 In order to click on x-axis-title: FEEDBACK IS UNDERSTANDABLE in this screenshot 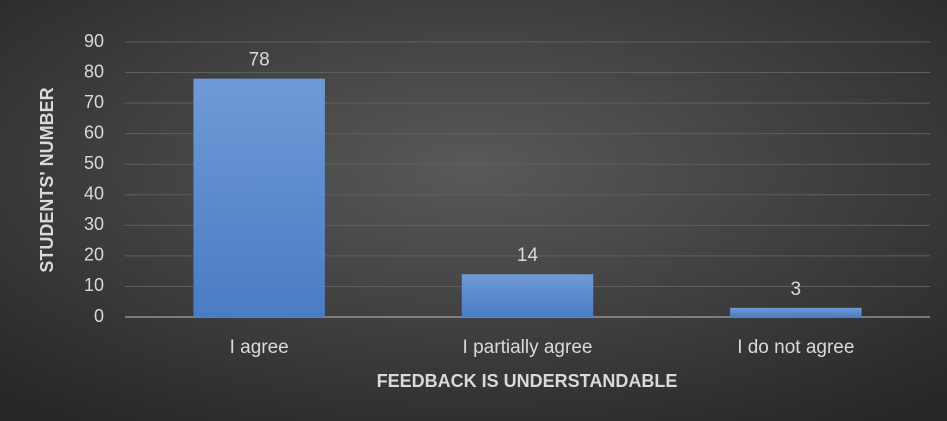, I will do `click(527, 381)`.